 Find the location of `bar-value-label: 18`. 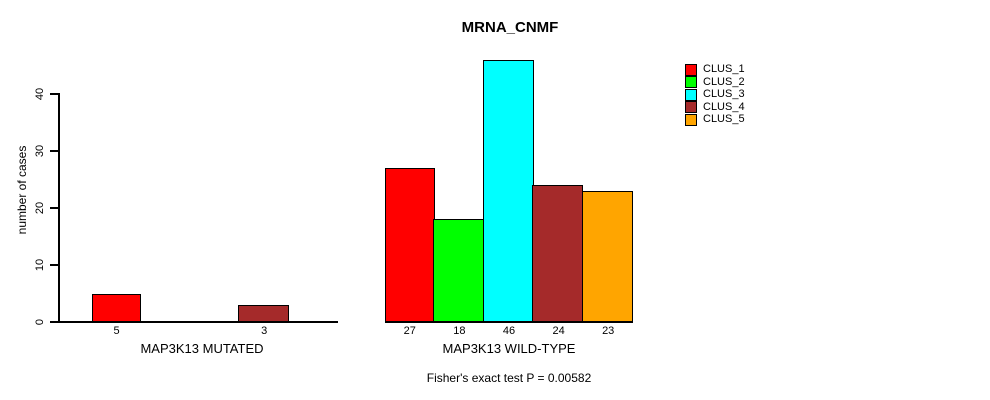

bar-value-label: 18 is located at coordinates (459, 331).